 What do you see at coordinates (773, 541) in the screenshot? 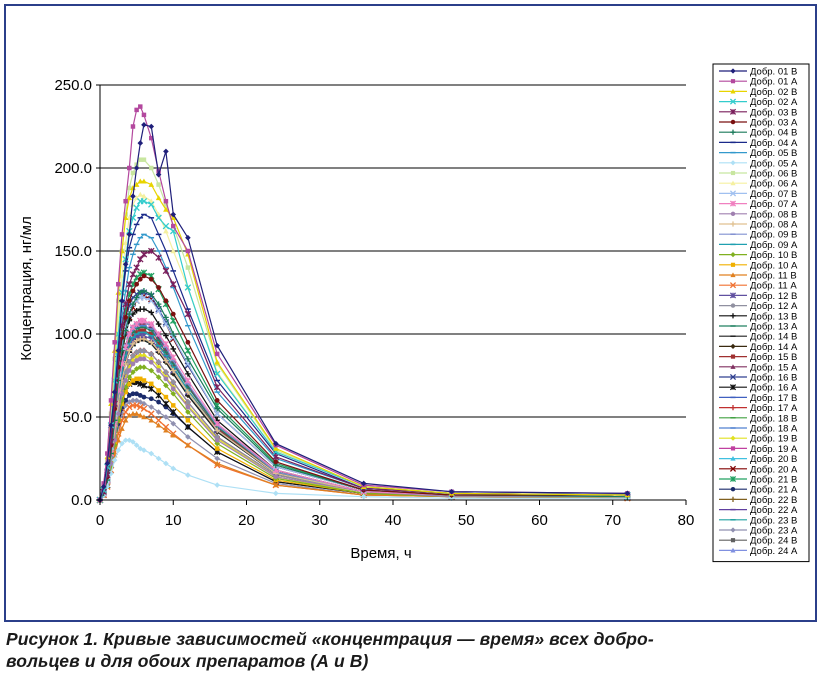
I see `legend-label: Добр. 24 В` at bounding box center [773, 541].